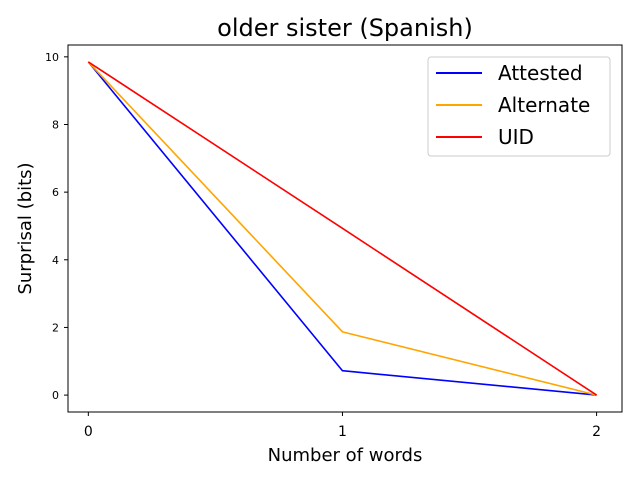 Image resolution: width=640 pixels, height=480 pixels. Describe the element at coordinates (55, 260) in the screenshot. I see `y-tick-label: 4` at that location.